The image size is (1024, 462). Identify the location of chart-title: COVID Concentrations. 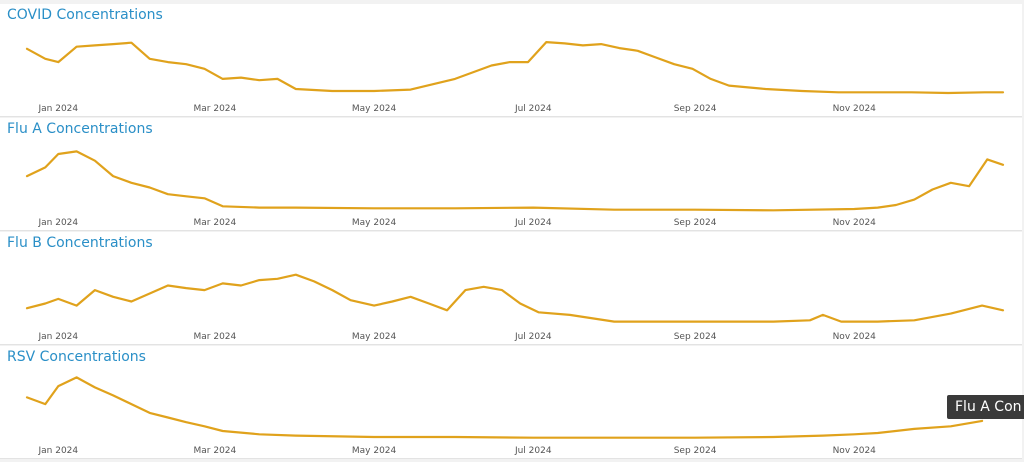
(85, 15).